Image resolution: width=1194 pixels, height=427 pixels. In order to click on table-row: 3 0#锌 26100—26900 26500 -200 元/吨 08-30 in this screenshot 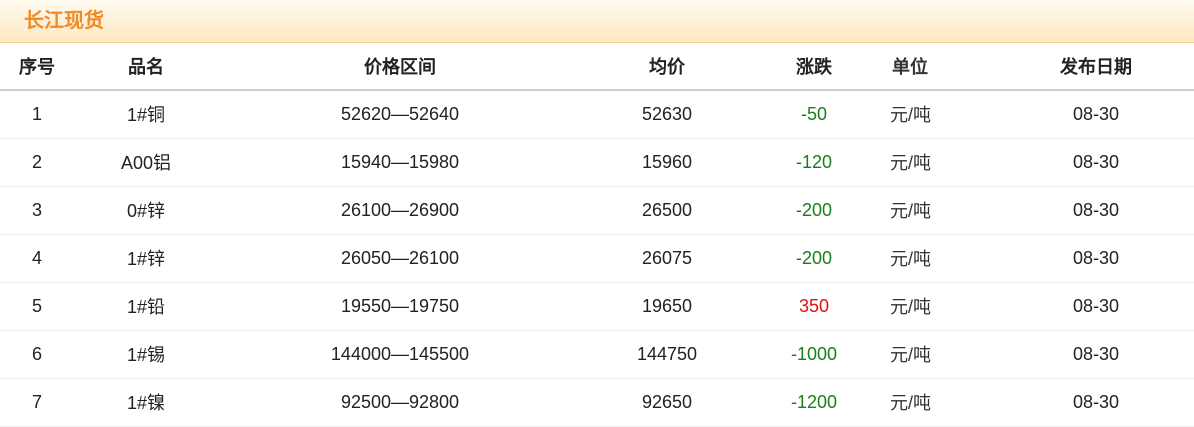, I will do `click(597, 210)`.